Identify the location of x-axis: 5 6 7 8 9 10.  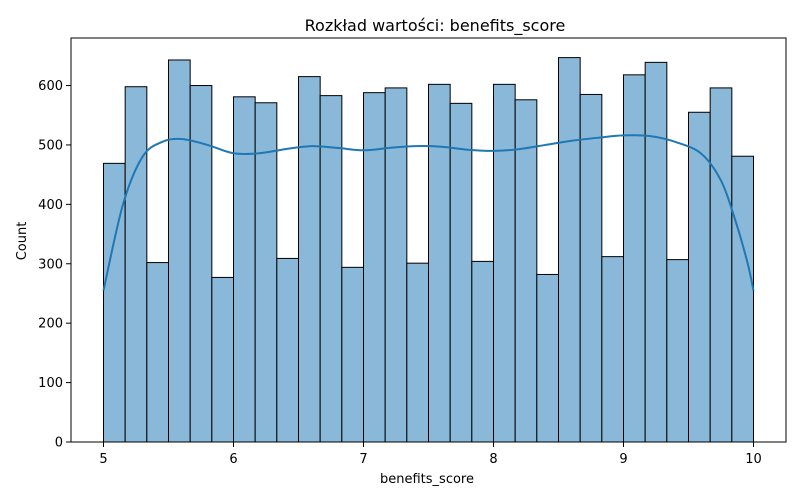
(430, 454).